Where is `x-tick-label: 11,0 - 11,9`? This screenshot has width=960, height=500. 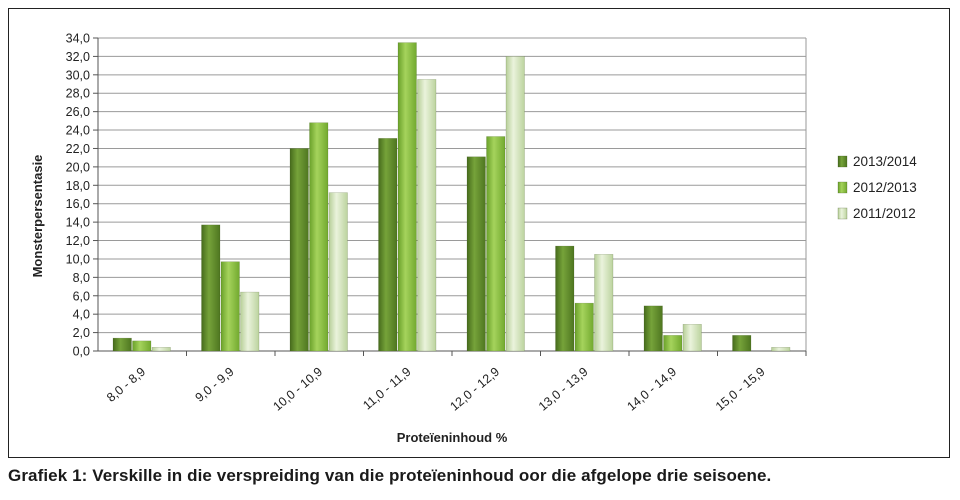 x-tick-label: 11,0 - 11,9 is located at coordinates (386, 389).